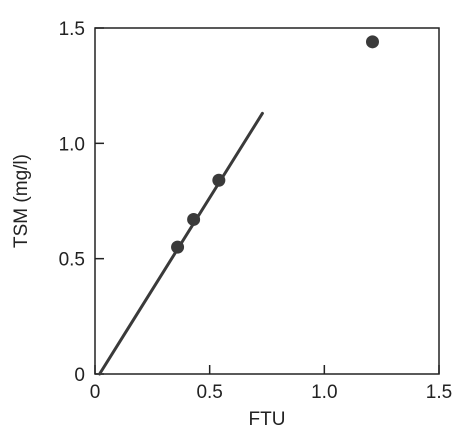 The image size is (458, 436). Describe the element at coordinates (79, 375) in the screenshot. I see `y-tick-label: 0` at that location.